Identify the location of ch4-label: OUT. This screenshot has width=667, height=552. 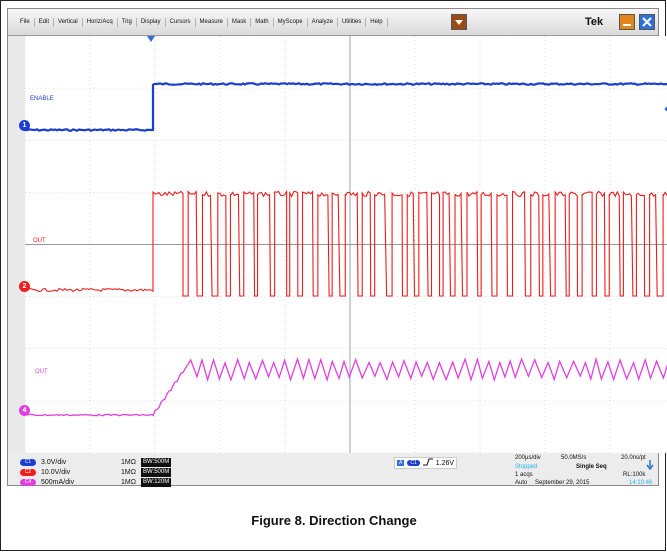
(41, 372).